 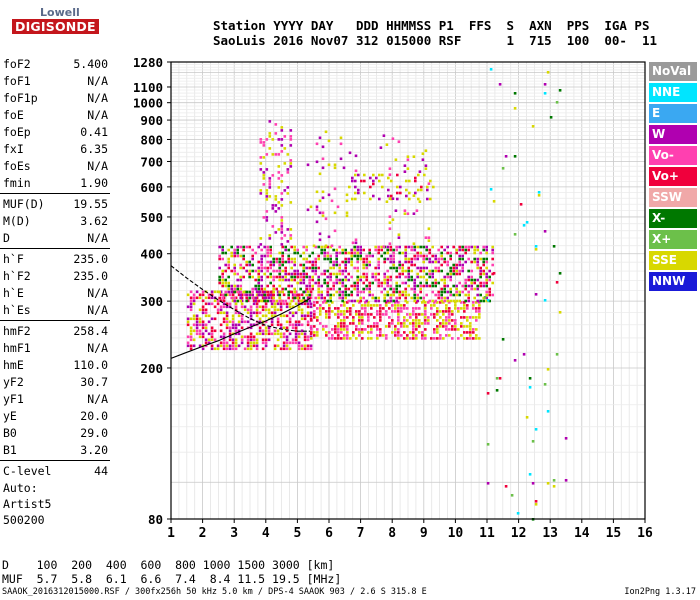 What do you see at coordinates (20, 98) in the screenshot?
I see `parameter-name: foF1p` at bounding box center [20, 98].